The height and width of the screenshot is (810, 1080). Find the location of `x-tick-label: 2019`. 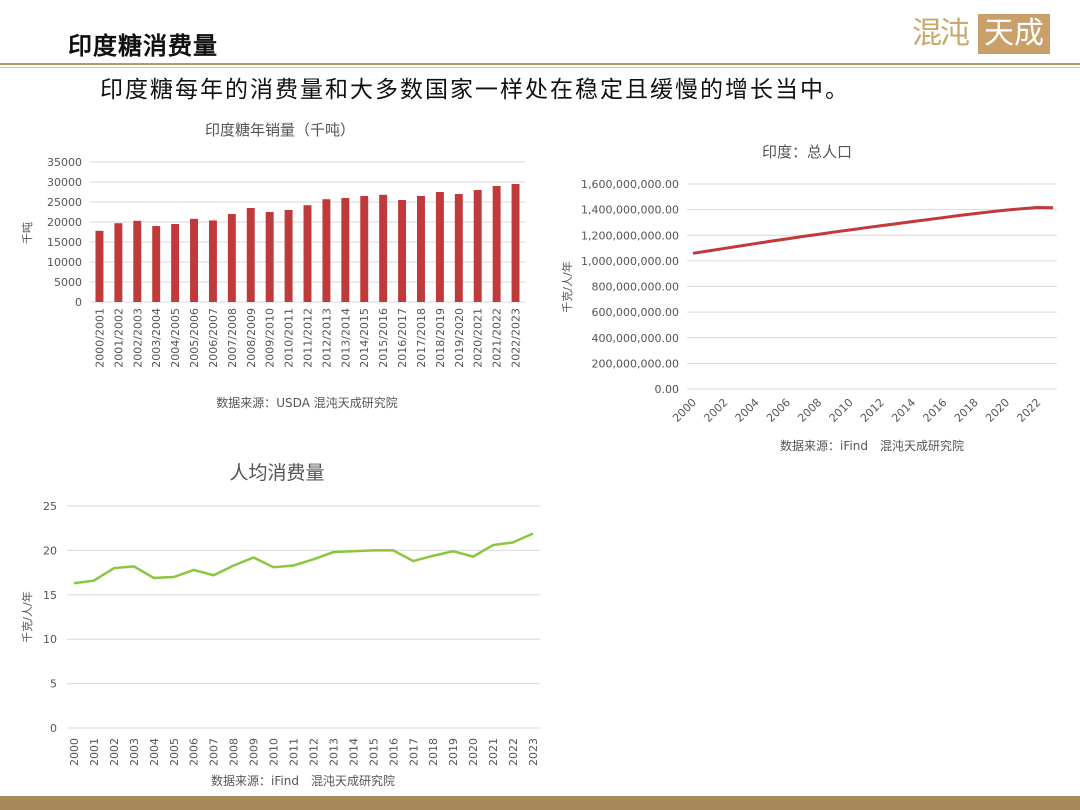

x-tick-label: 2019 is located at coordinates (453, 752).